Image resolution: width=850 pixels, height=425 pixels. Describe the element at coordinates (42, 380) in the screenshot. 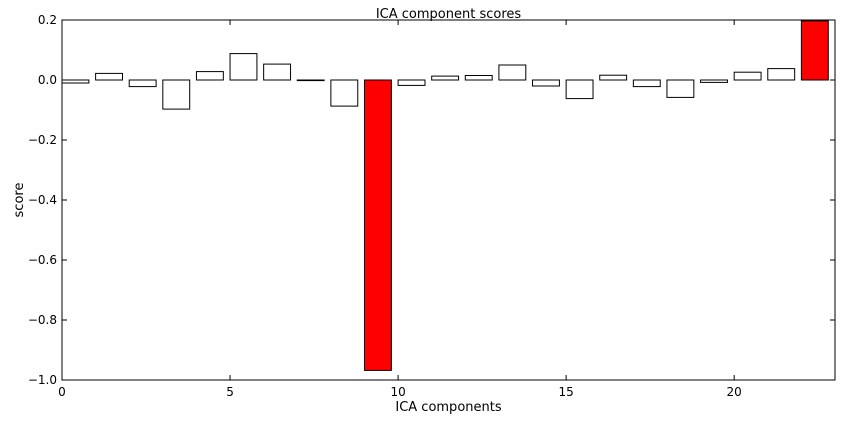

I see `y-tick-label: −1.0` at that location.